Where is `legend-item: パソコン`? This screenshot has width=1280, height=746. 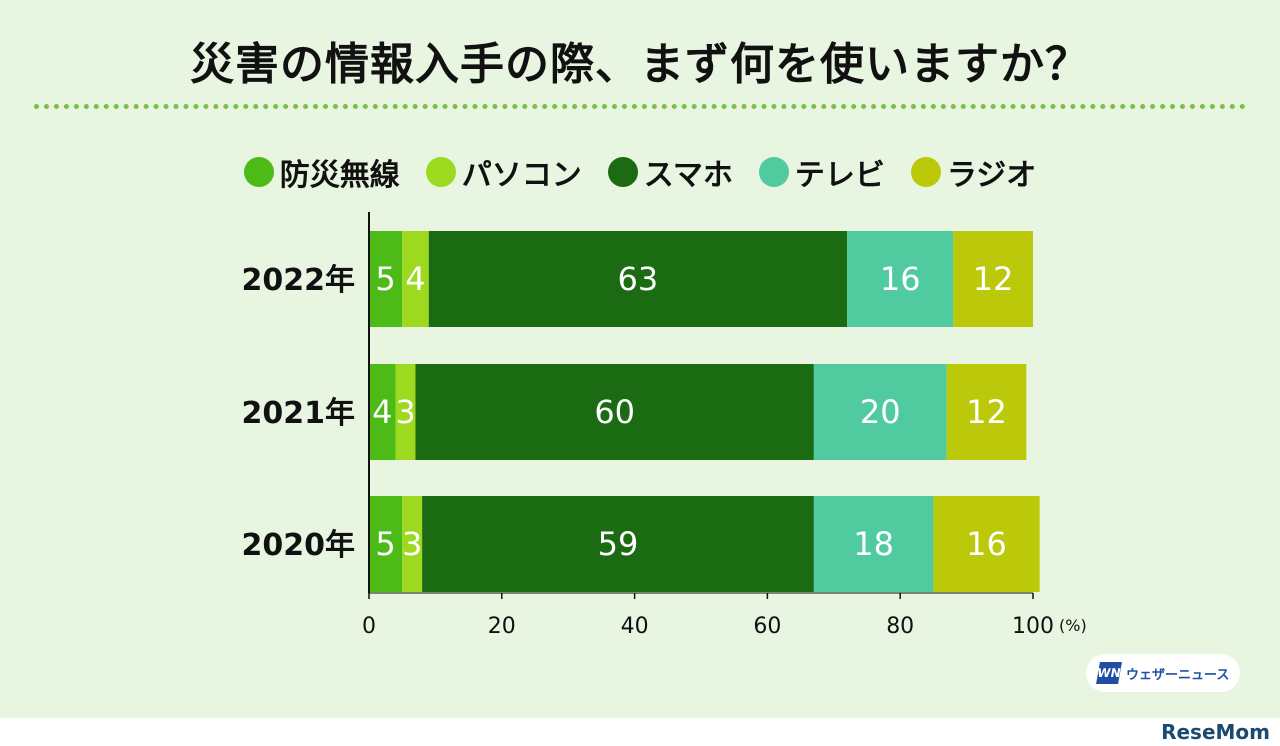
legend-item: パソコン is located at coordinates (503, 172).